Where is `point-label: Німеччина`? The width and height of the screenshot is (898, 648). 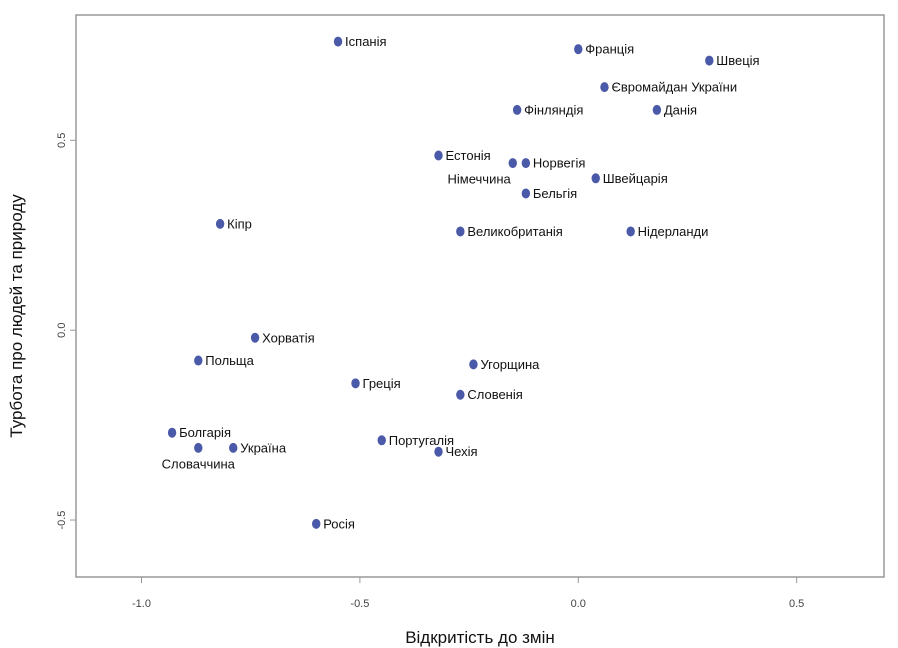
point-label: Німеччина is located at coordinates (480, 179).